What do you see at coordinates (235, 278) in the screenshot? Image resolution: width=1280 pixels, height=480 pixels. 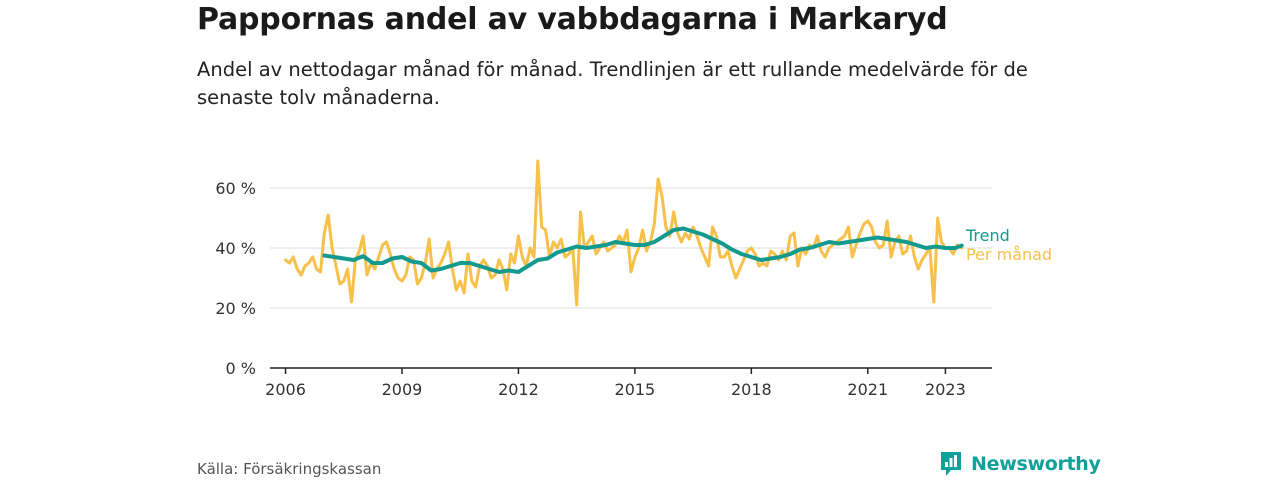 I see `y-axis: 0 % 20 % 40 % 60 %` at bounding box center [235, 278].